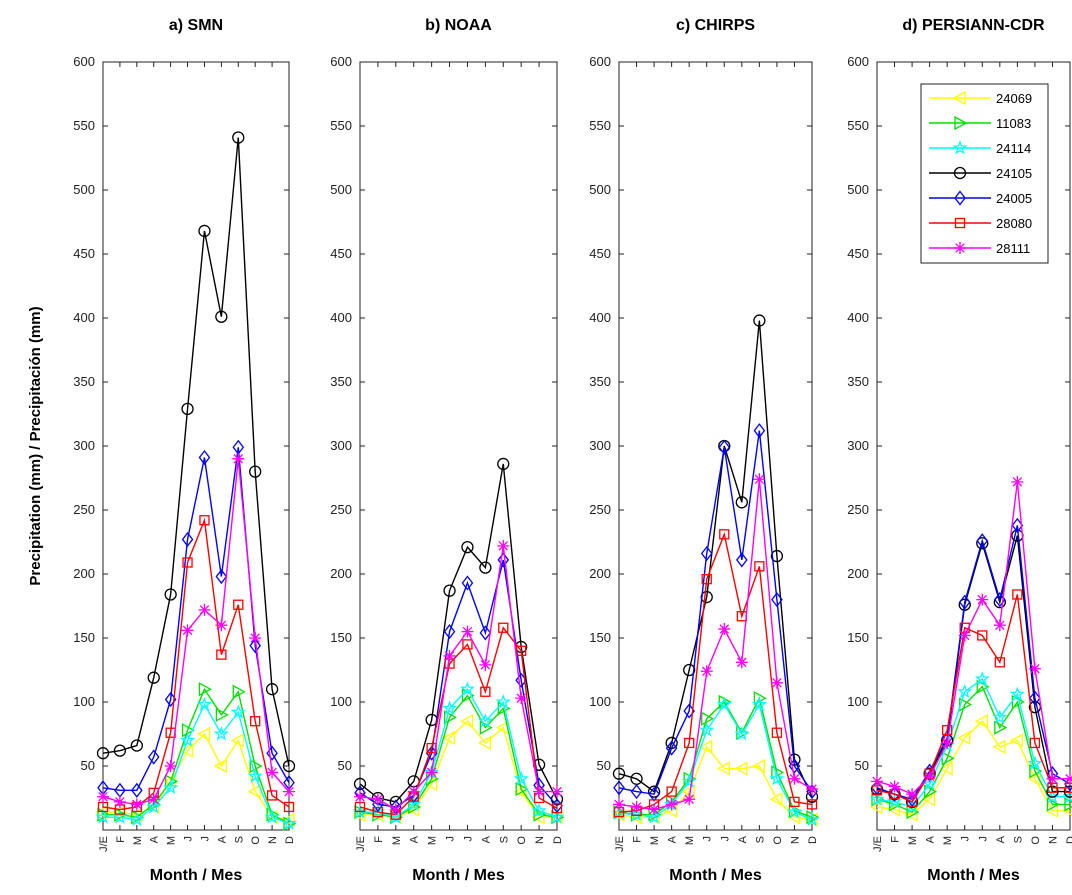 Image resolution: width=1072 pixels, height=895 pixels. I want to click on legend: 24069 11083 24114 24105 24005 28080 28111, so click(984, 173).